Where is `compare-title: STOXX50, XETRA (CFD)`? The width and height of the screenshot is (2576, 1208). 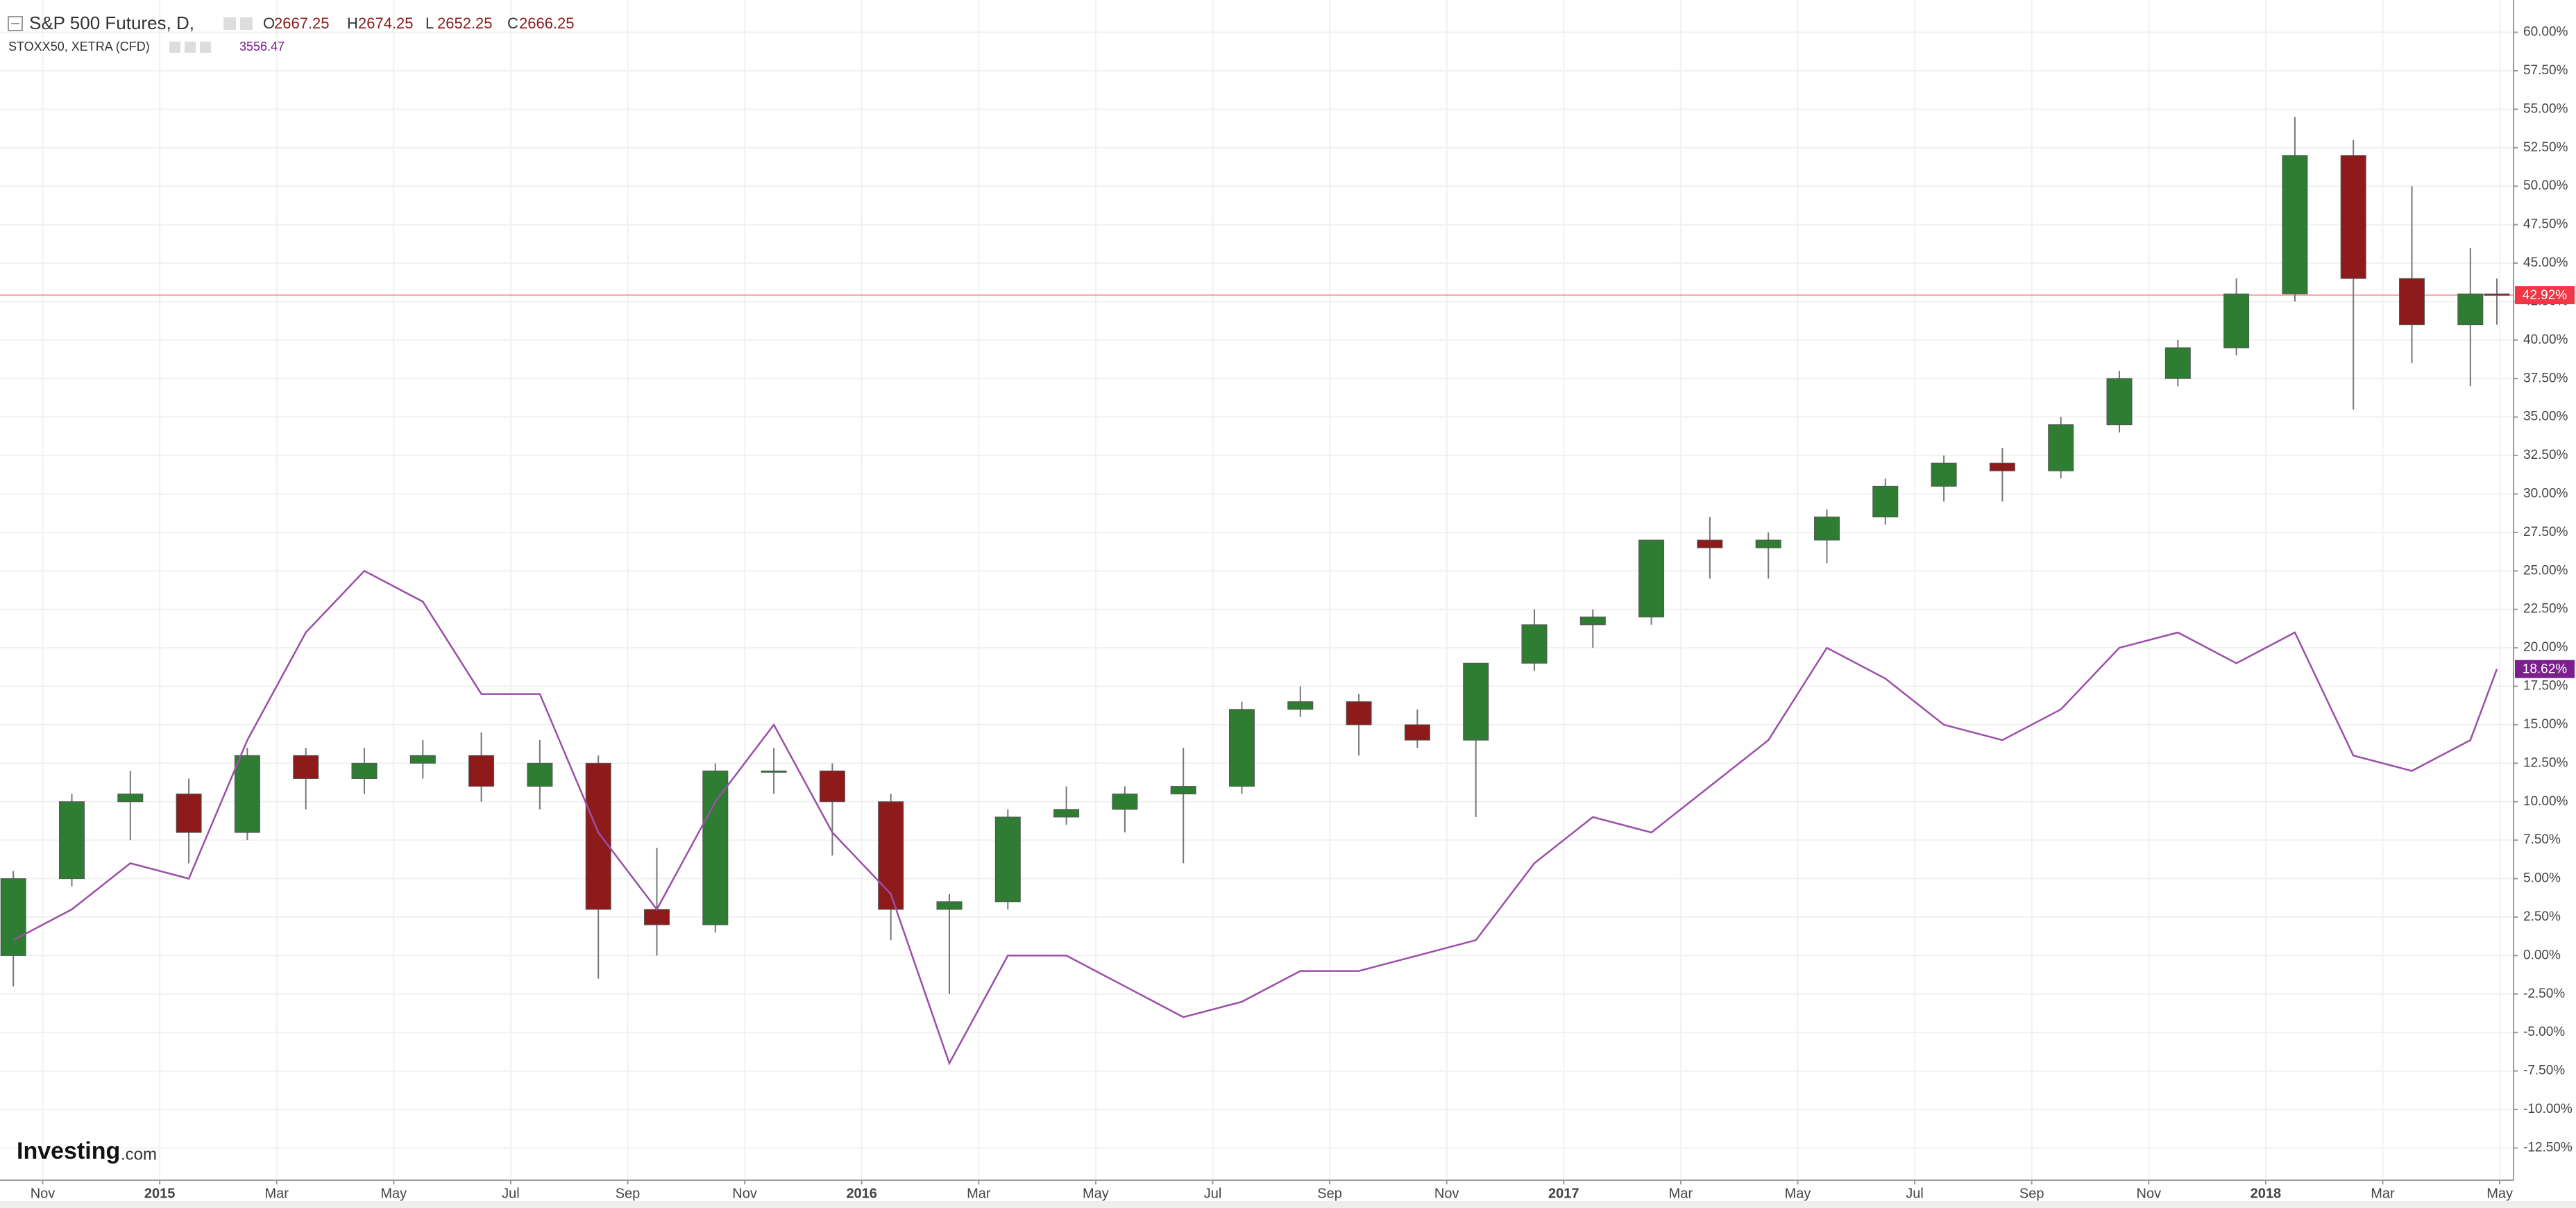
compare-title: STOXX50, XETRA (CFD) is located at coordinates (79, 46).